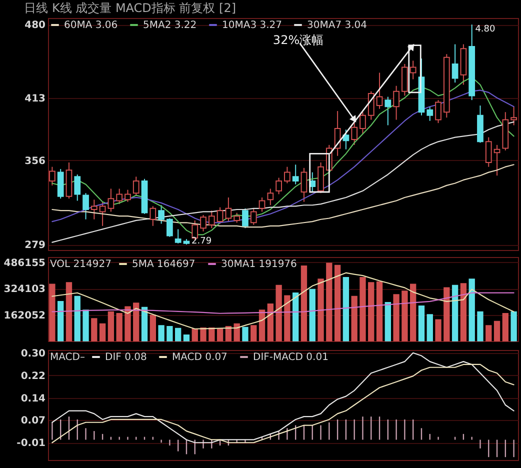 Image resolution: width=521 pixels, height=468 pixels. Describe the element at coordinates (81, 264) in the screenshot. I see `legend-title: VOL 214927` at that location.